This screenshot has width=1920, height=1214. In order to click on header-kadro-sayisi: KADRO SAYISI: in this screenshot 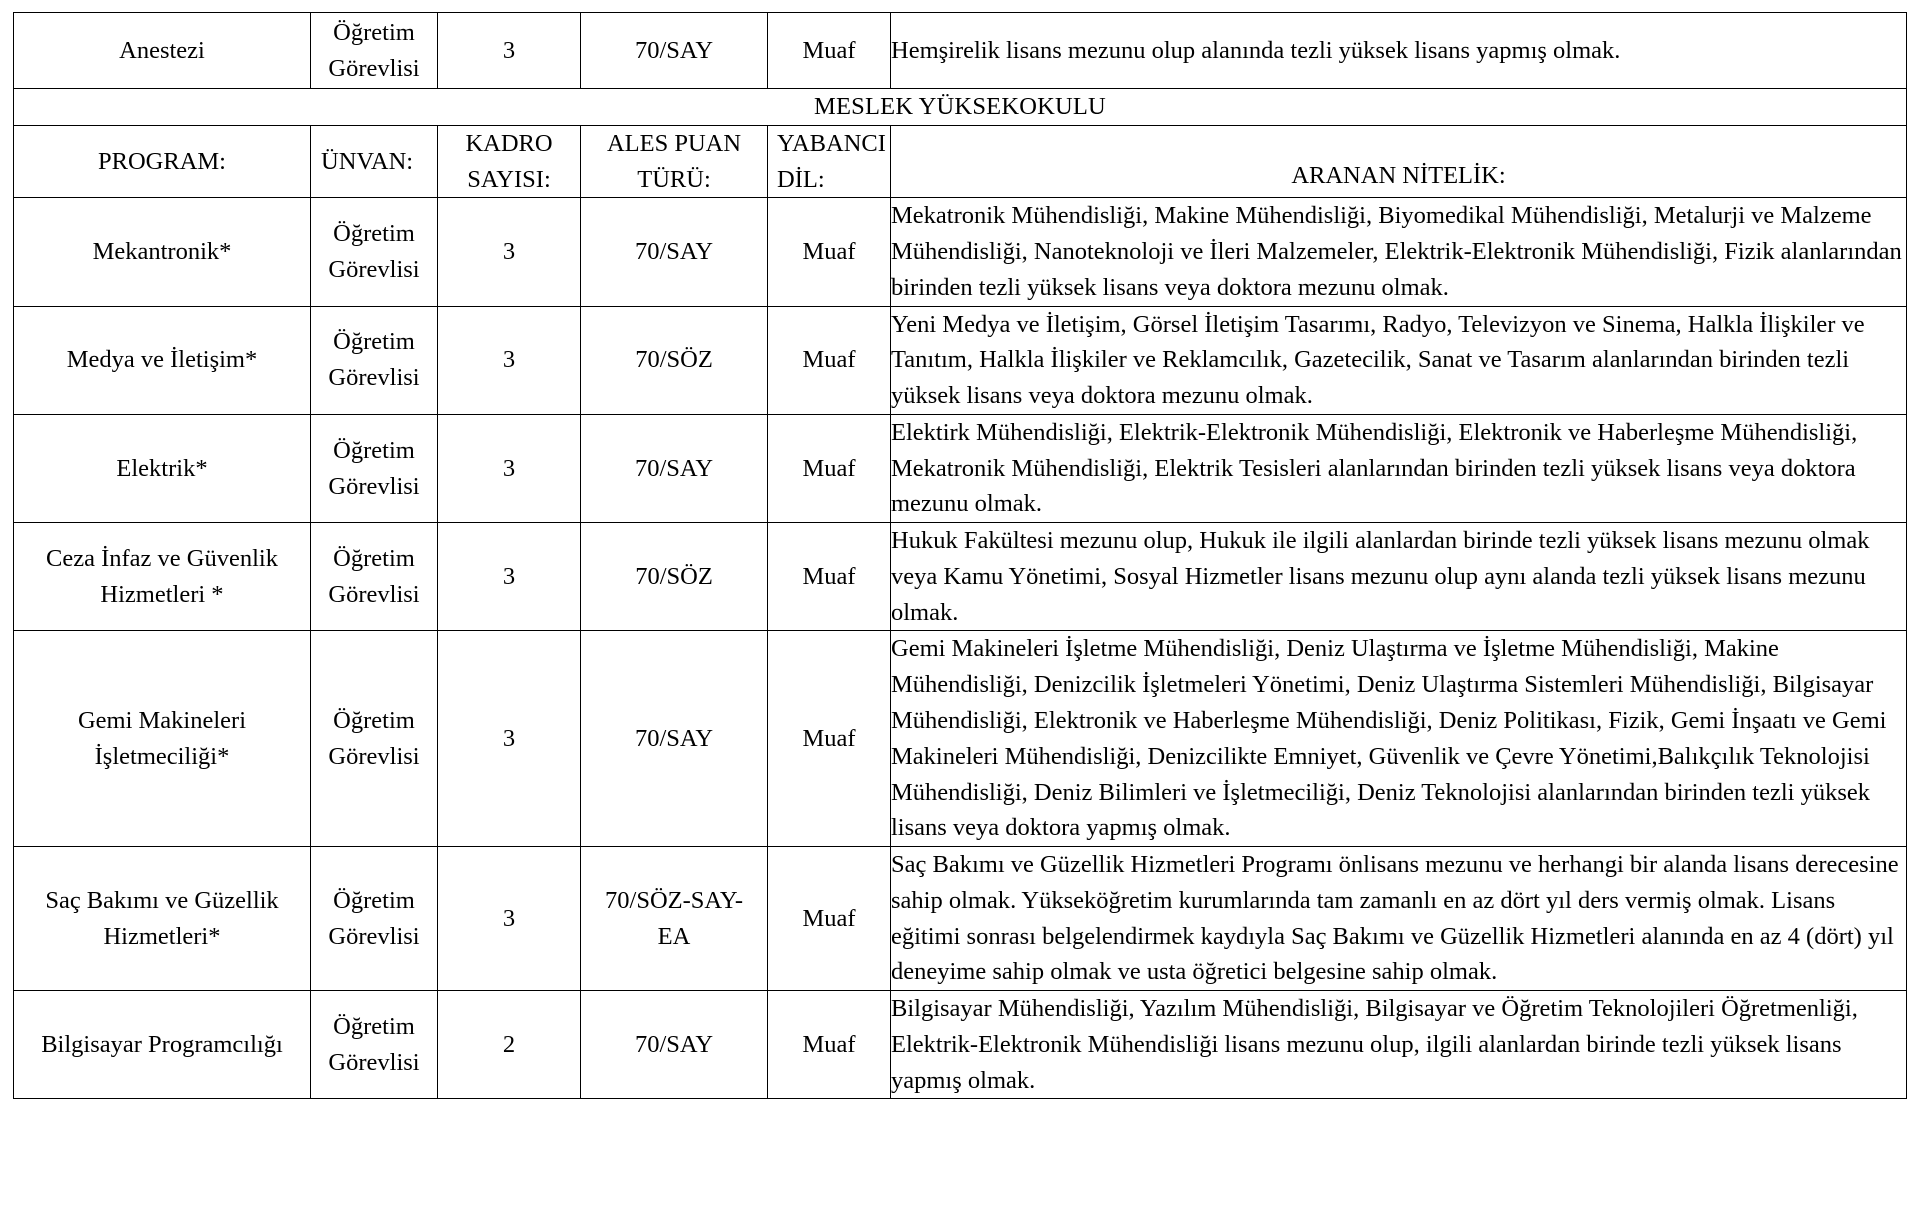, I will do `click(509, 161)`.